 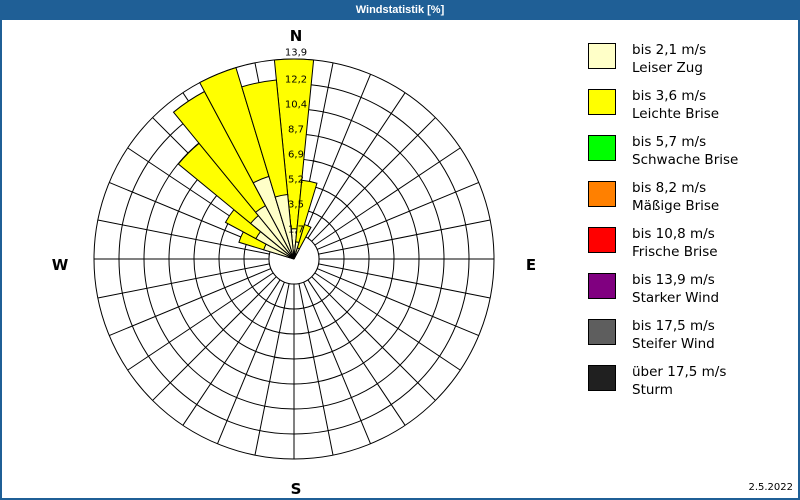 I want to click on legend-item-sturm: über 17,5 m/s Sturm, so click(x=688, y=386).